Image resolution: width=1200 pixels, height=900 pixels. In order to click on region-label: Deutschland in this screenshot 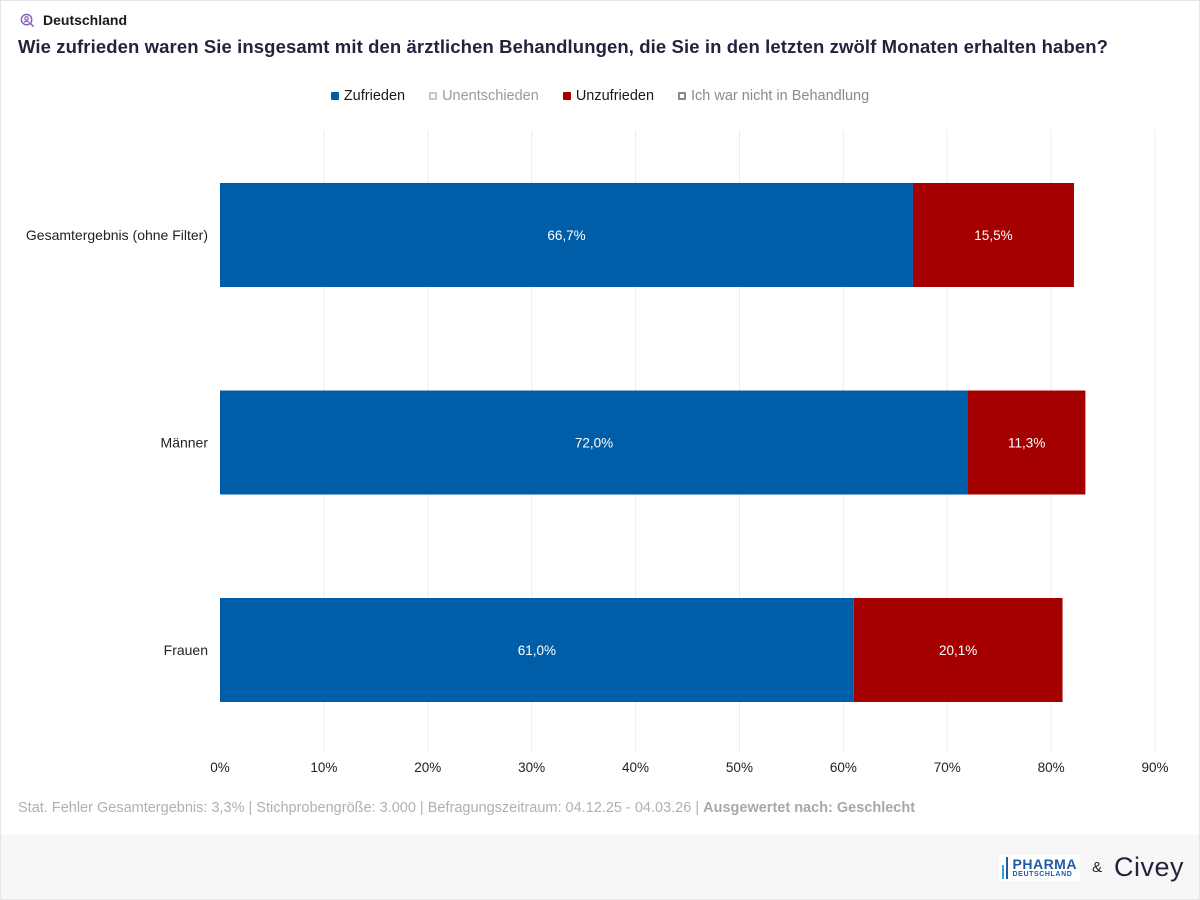, I will do `click(73, 20)`.